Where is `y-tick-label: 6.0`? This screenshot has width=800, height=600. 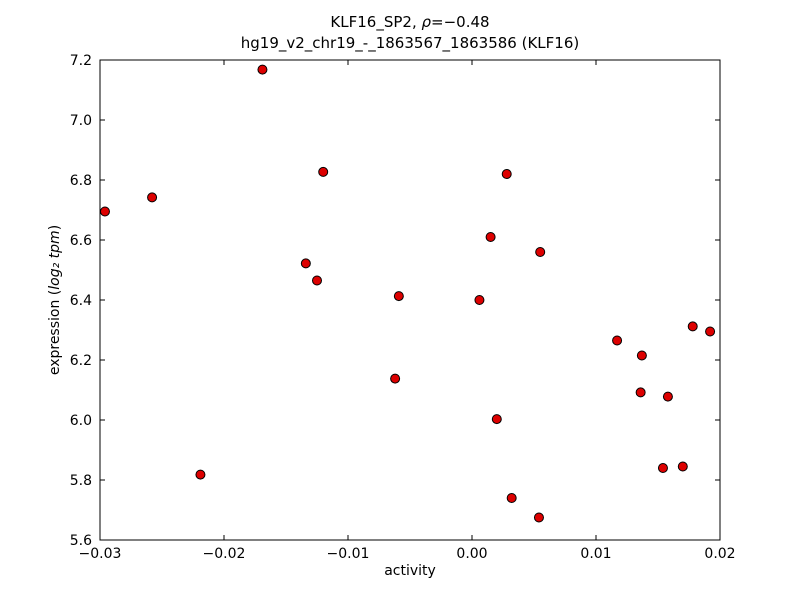 y-tick-label: 6.0 is located at coordinates (81, 421).